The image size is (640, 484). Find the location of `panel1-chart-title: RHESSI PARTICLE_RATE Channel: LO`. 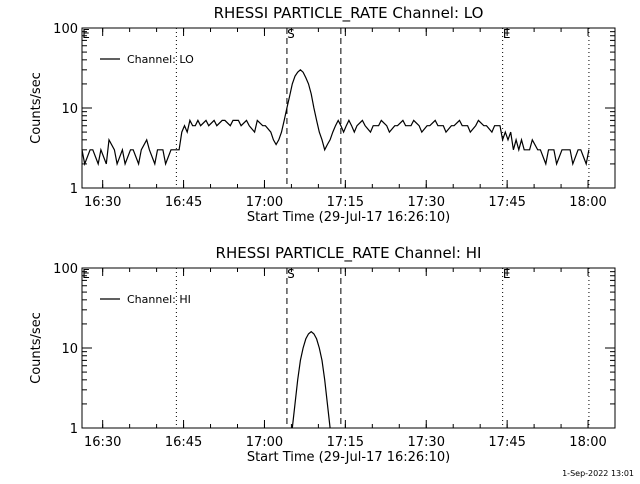

panel1-chart-title: RHESSI PARTICLE_RATE Channel: LO is located at coordinates (349, 13).